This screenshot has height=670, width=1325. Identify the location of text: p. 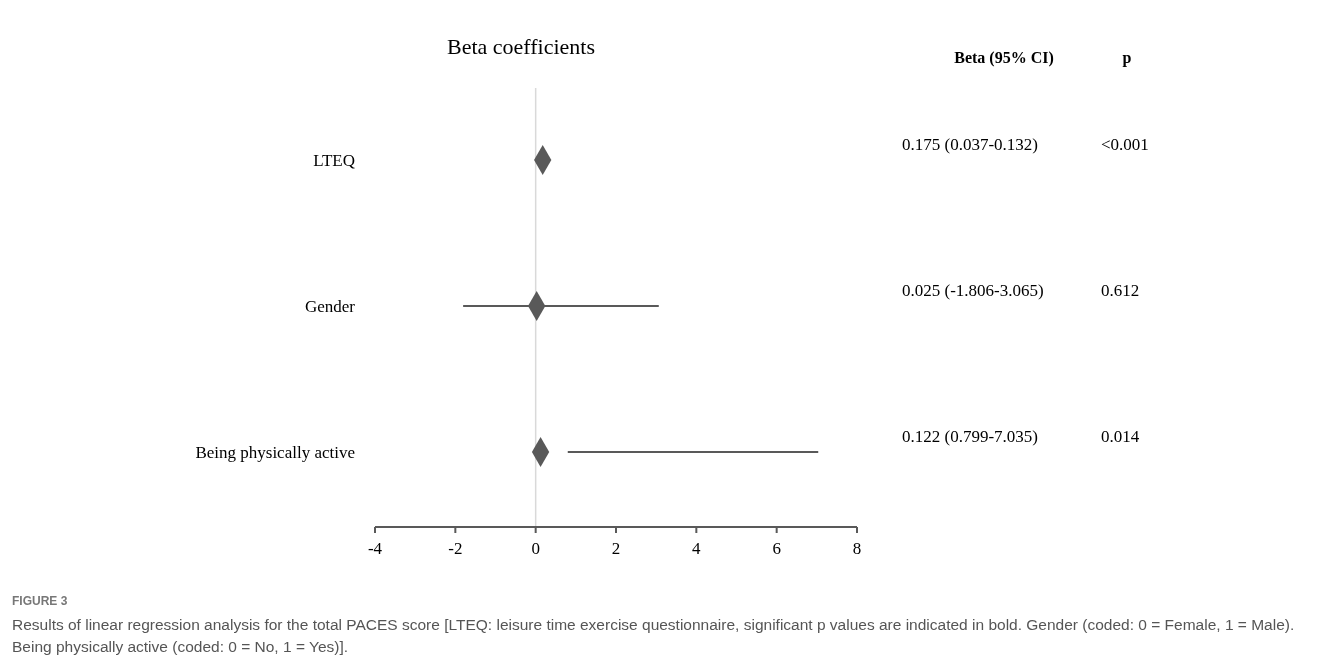
(1127, 58).